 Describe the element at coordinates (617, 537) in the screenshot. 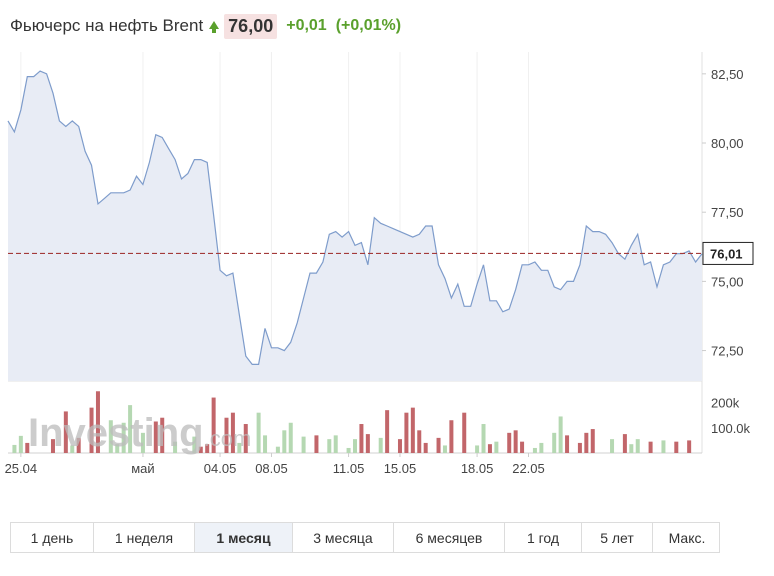

I see `range-button: 5 лет` at that location.